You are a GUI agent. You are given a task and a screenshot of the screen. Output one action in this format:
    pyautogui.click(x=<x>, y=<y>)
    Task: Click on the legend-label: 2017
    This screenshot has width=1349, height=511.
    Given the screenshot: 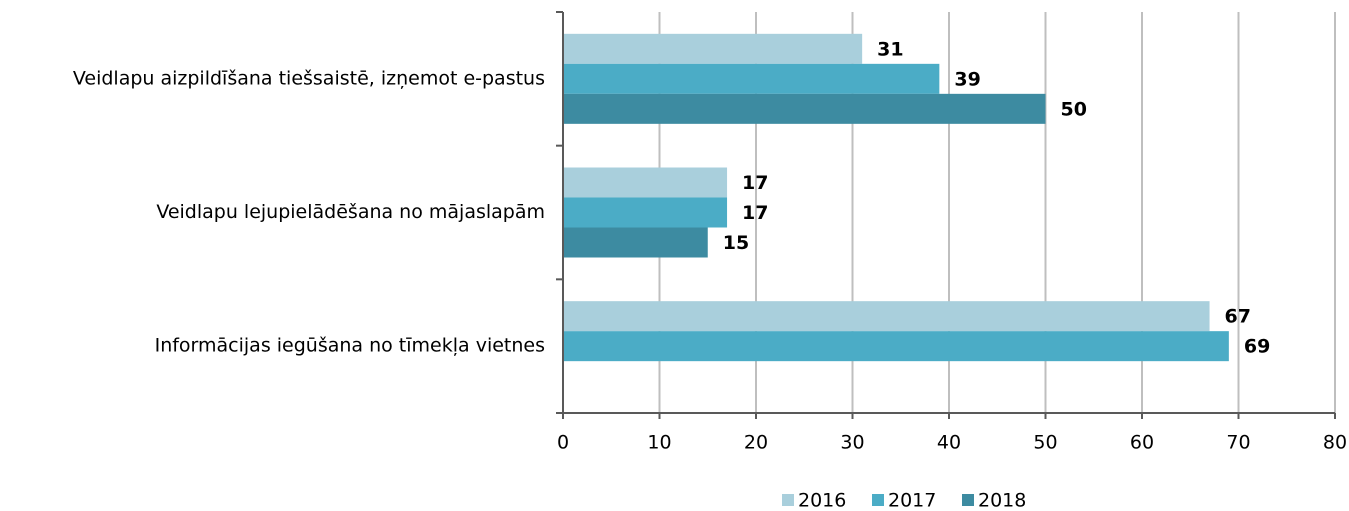 What is the action you would take?
    pyautogui.click(x=912, y=500)
    